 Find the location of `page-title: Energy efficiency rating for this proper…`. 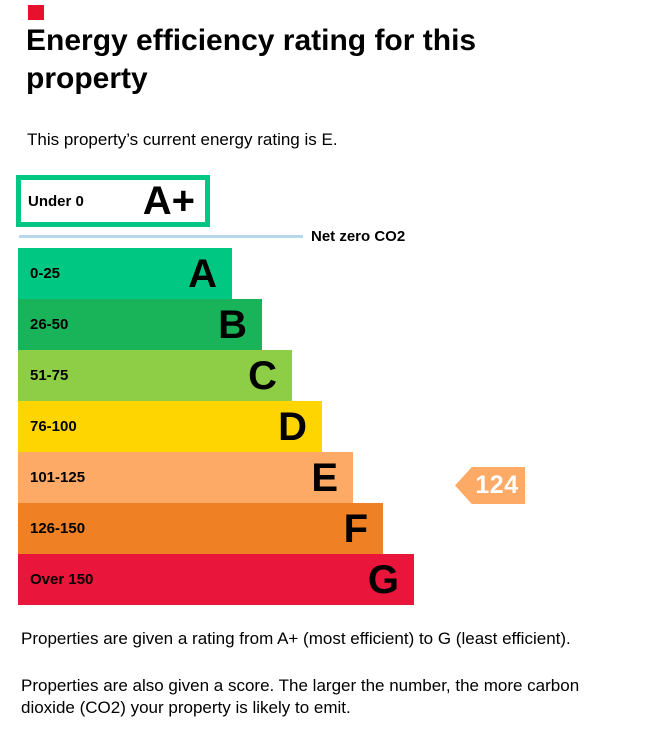

page-title: Energy efficiency rating for this proper… is located at coordinates (251, 59).